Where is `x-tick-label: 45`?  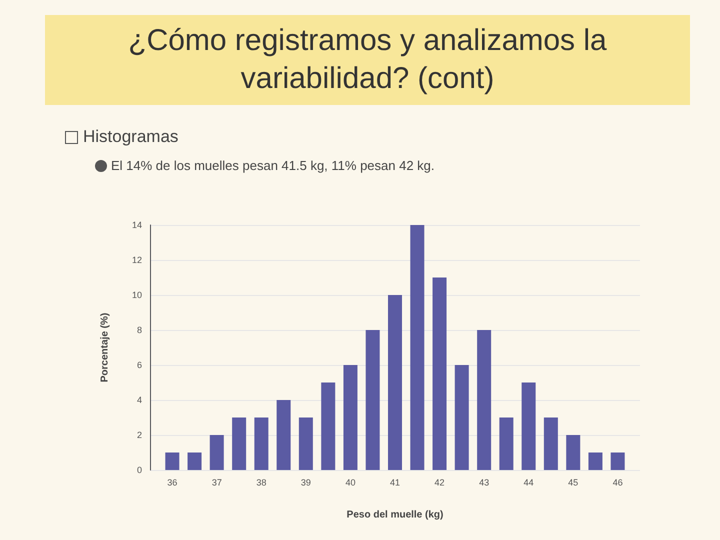
x-tick-label: 45 is located at coordinates (573, 483).